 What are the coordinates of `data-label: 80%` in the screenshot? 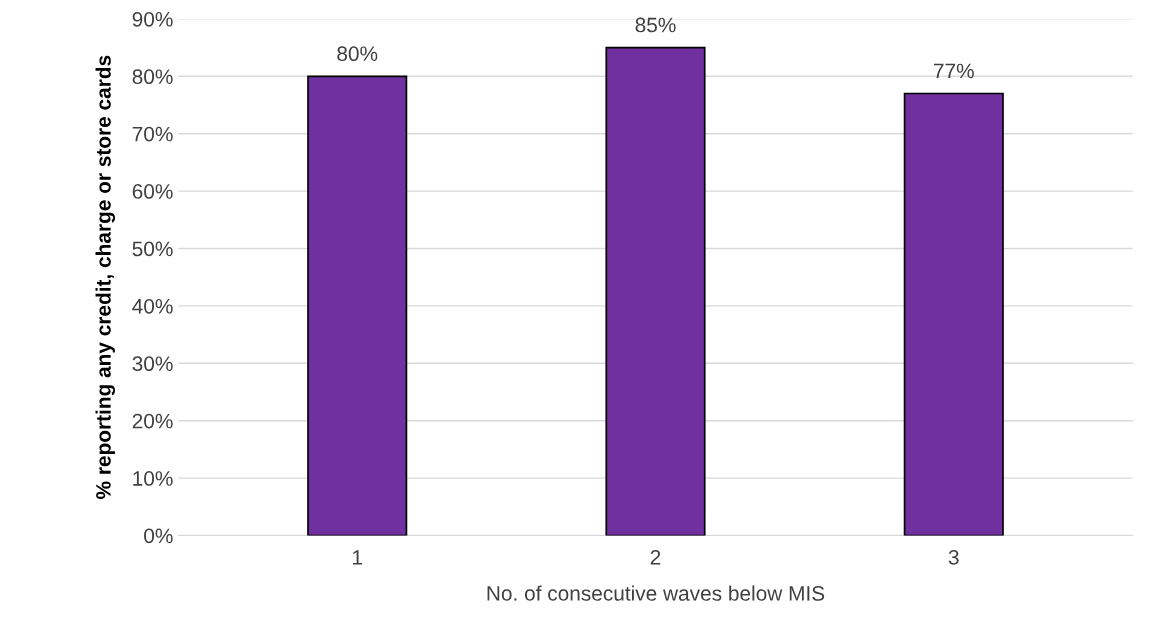 It's located at (357, 54).